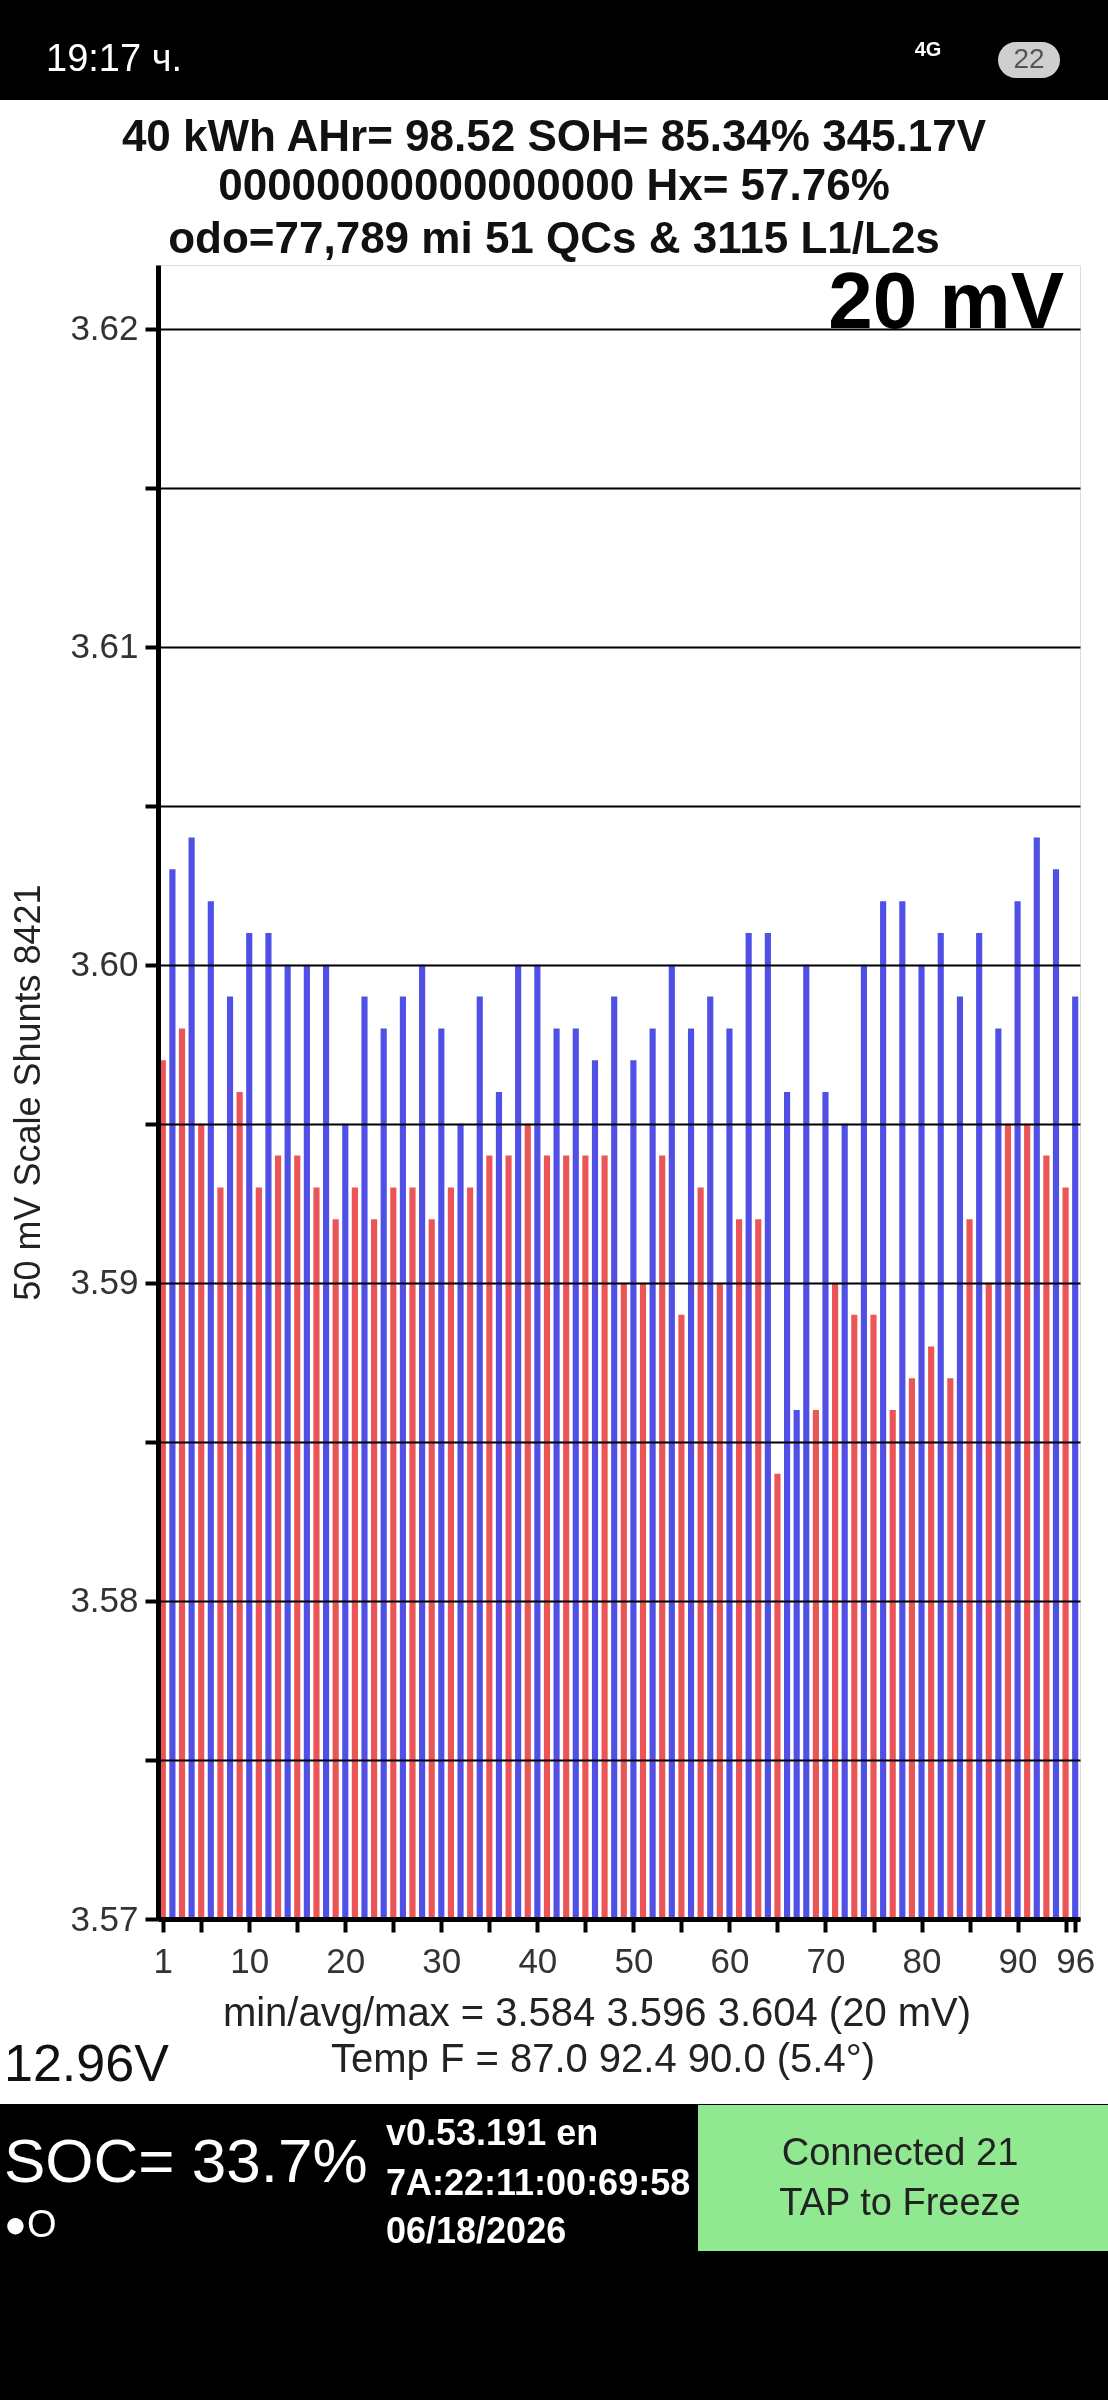 The image size is (1108, 2400). What do you see at coordinates (104, 1600) in the screenshot?
I see `y-tick-label: 3.58` at bounding box center [104, 1600].